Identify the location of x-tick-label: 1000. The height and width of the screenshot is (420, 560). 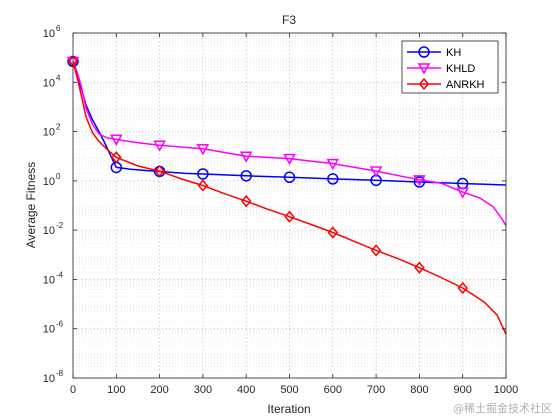
(506, 390).